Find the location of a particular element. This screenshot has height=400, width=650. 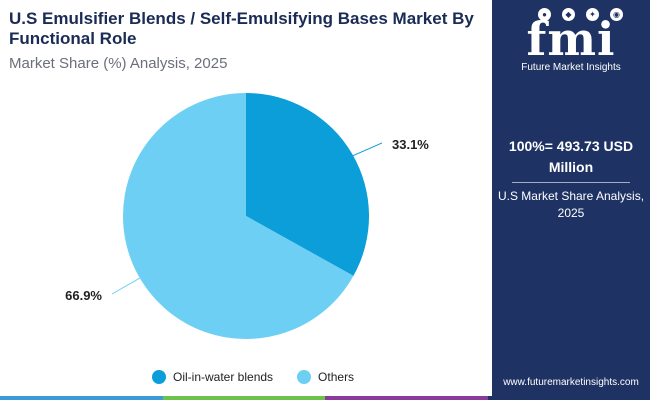

fmi-logo: ● ◆ ✦ ◉ fmi Future Market Insights is located at coordinates (571, 41).